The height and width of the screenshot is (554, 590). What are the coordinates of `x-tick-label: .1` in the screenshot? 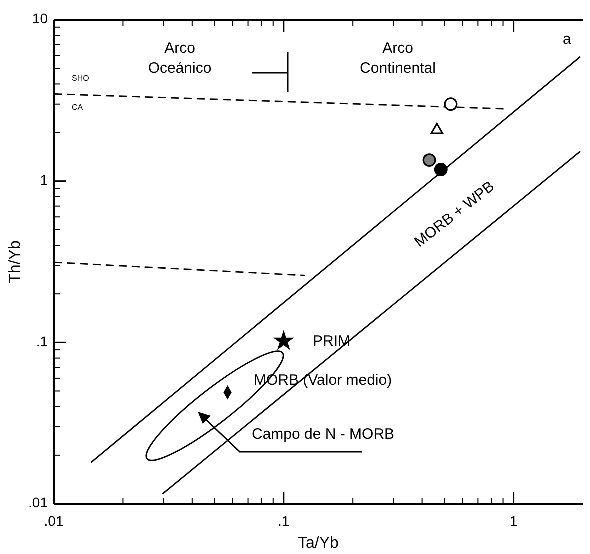 It's located at (284, 521).